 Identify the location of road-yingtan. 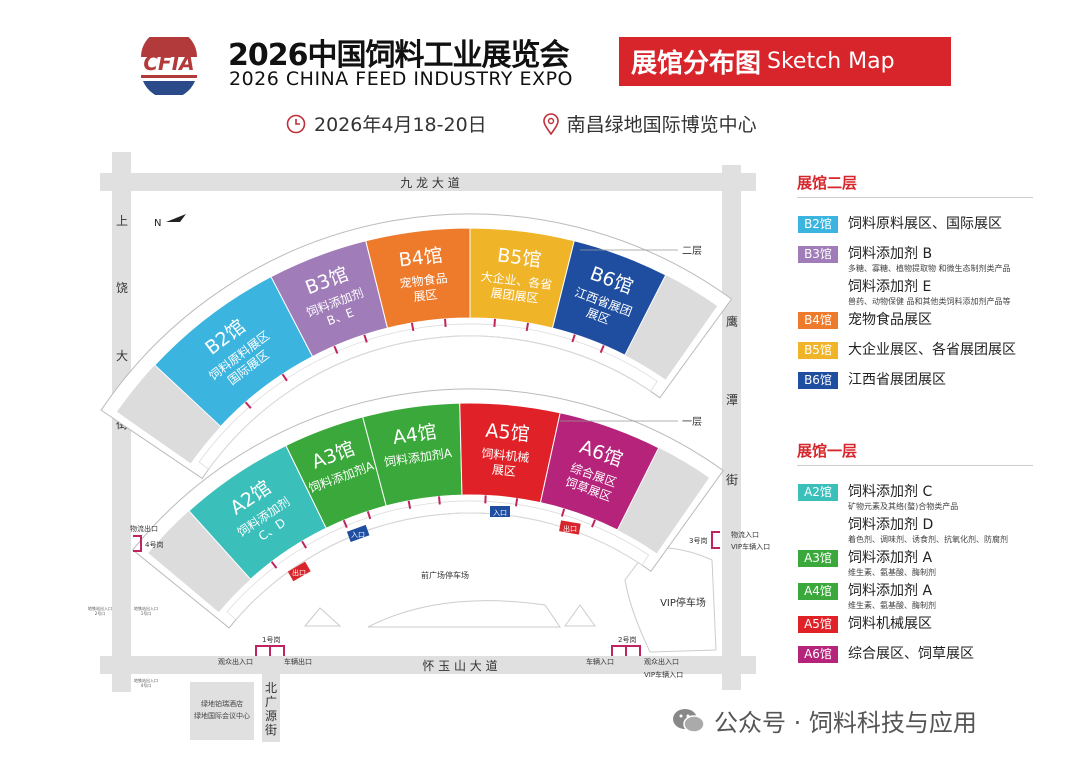
(731, 427).